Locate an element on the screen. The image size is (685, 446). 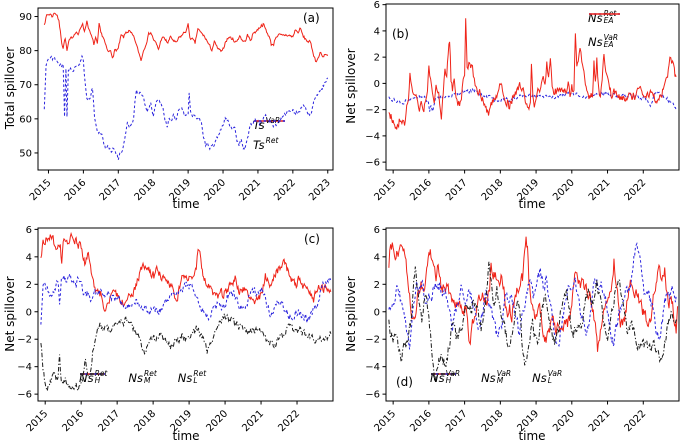
series-line-Ns_L_VaR is located at coordinates (532, 322).